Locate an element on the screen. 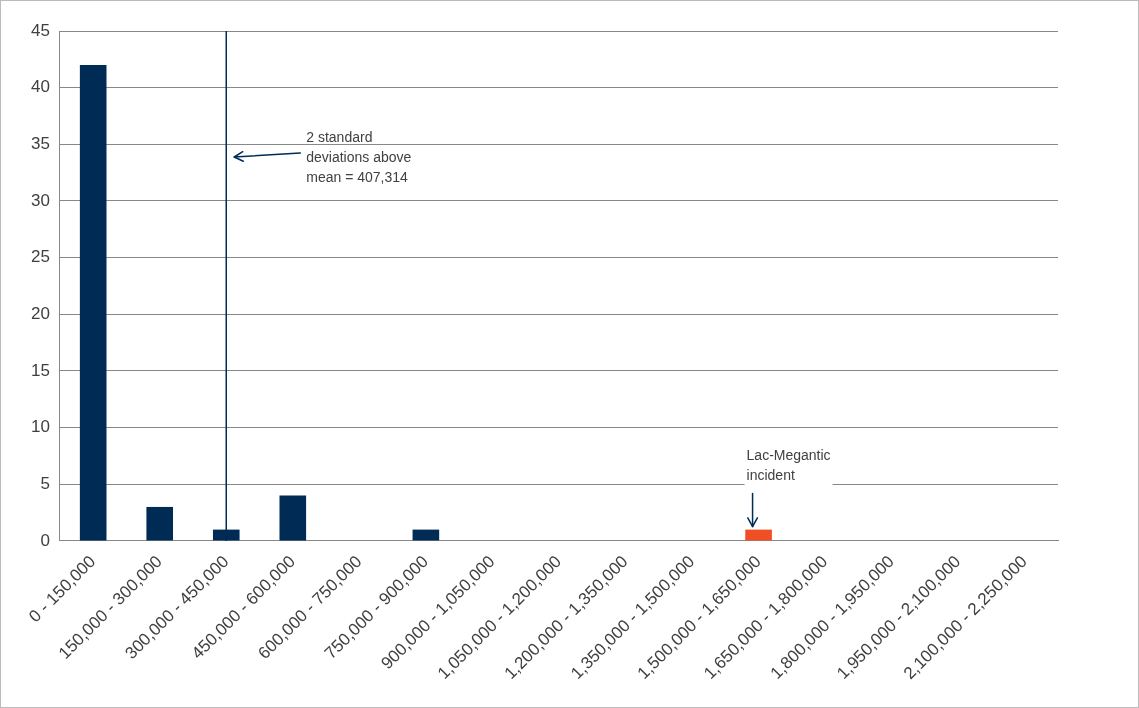  y-tick-label: 35 is located at coordinates (40, 144).